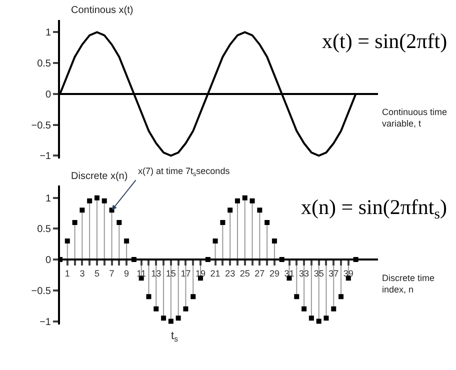  Describe the element at coordinates (185, 273) in the screenshot. I see `x-tick-label: 17` at that location.